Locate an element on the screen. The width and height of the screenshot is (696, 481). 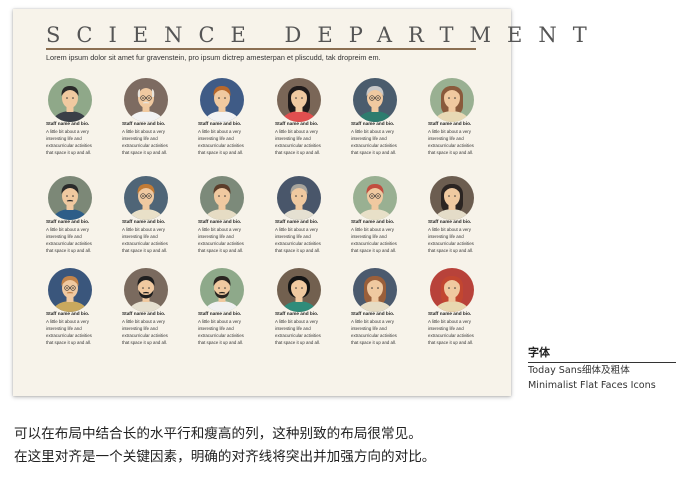
woman-long-dark-hair-icon is located at coordinates (452, 198).